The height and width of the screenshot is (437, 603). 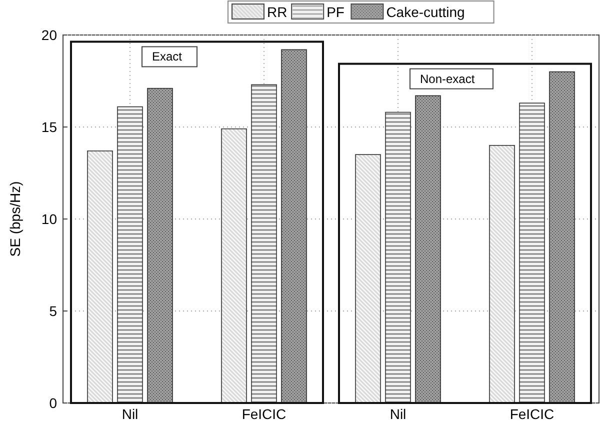 I want to click on y-tick-label: 10, so click(x=49, y=218).